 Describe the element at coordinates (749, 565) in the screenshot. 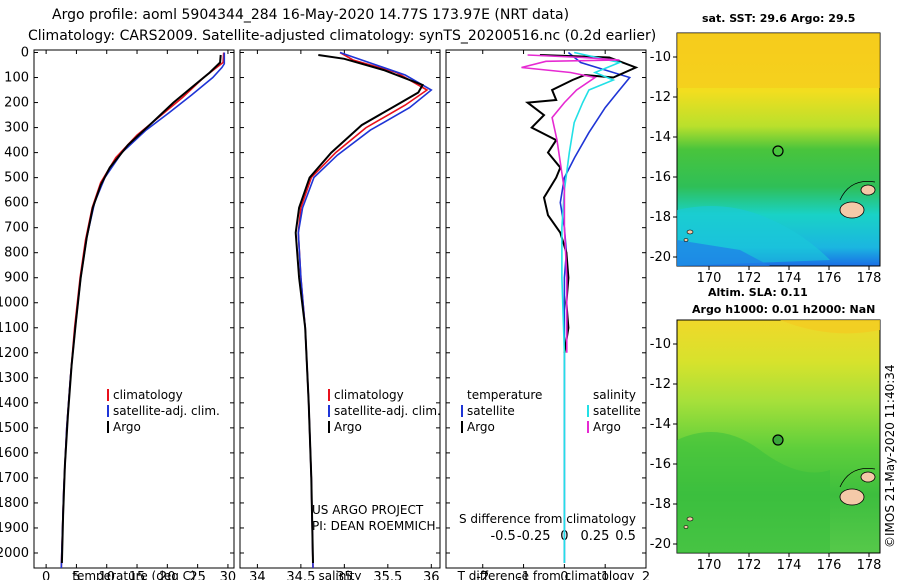

I see `lon-tick-label: 172` at that location.